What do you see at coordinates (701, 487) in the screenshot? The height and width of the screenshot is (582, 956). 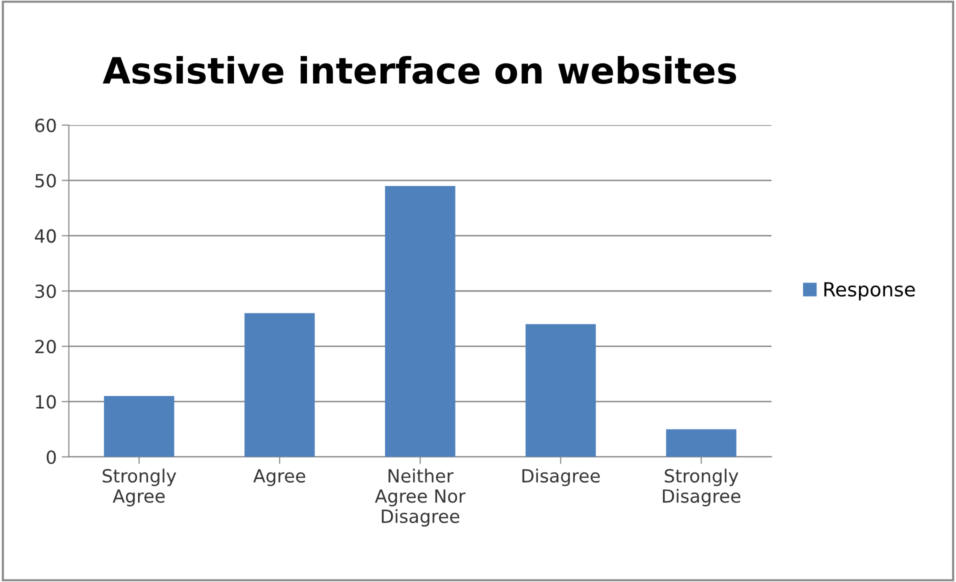 I see `x-tick-label: Strongly Disagree` at bounding box center [701, 487].